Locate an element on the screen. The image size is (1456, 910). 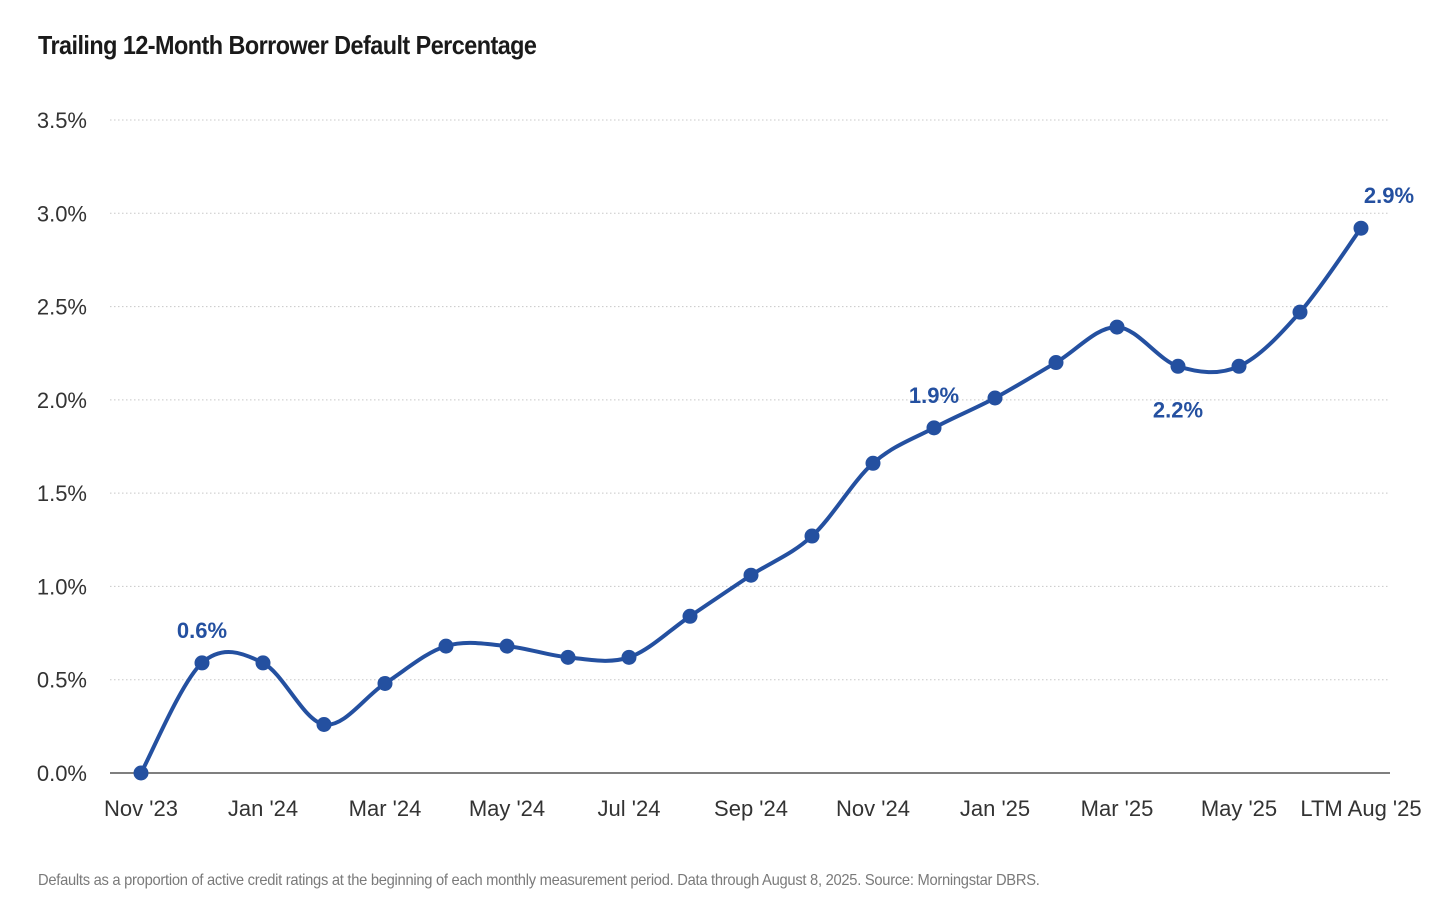
y-tick-label: 2.5% is located at coordinates (62, 307).